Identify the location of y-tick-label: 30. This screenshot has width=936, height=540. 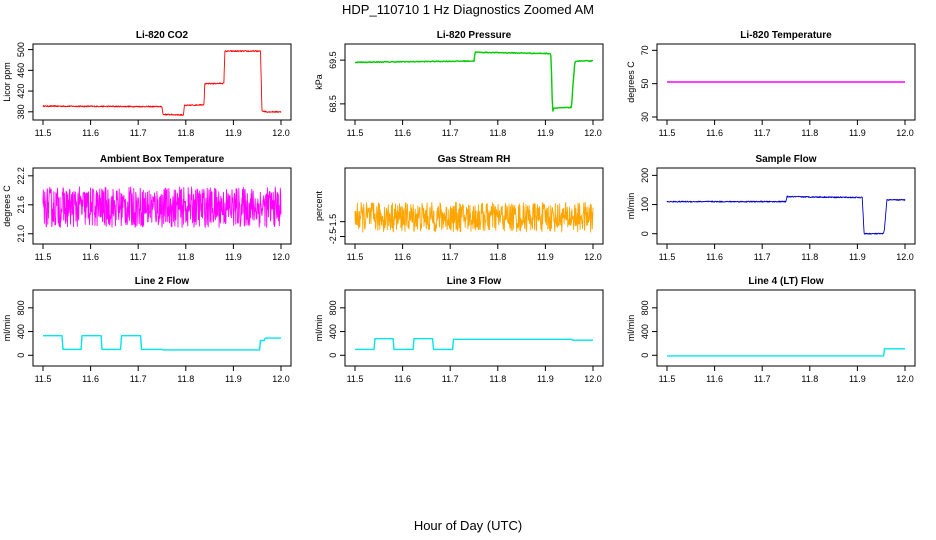
(645, 117).